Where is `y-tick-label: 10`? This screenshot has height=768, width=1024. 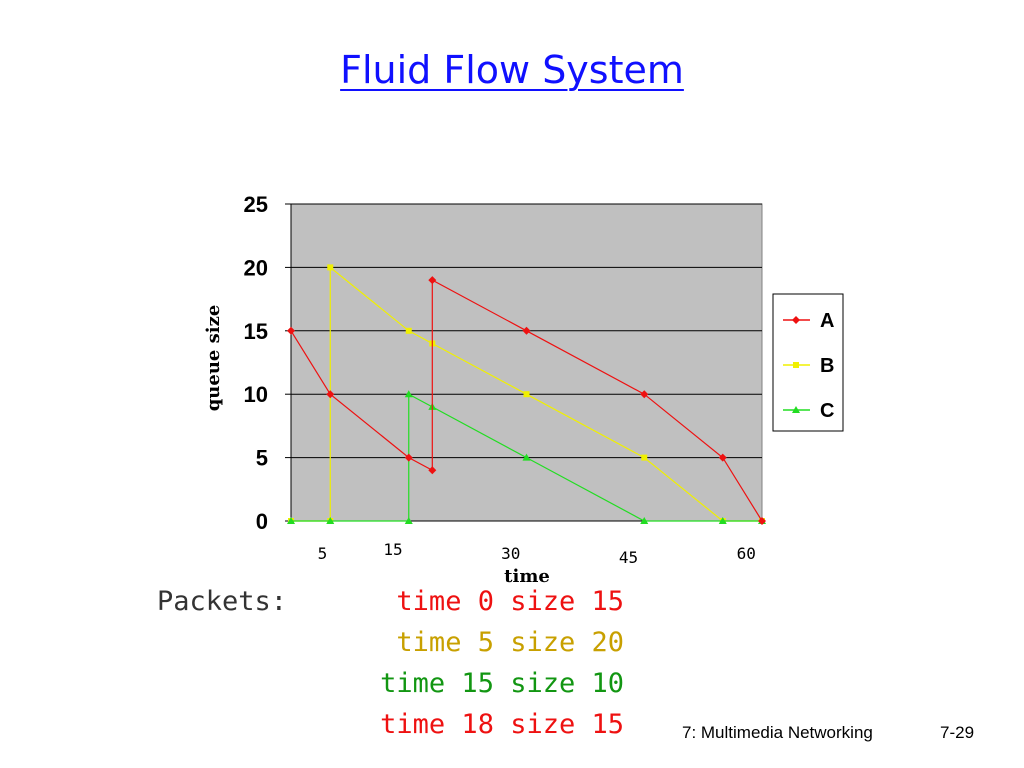 y-tick-label: 10 is located at coordinates (256, 394).